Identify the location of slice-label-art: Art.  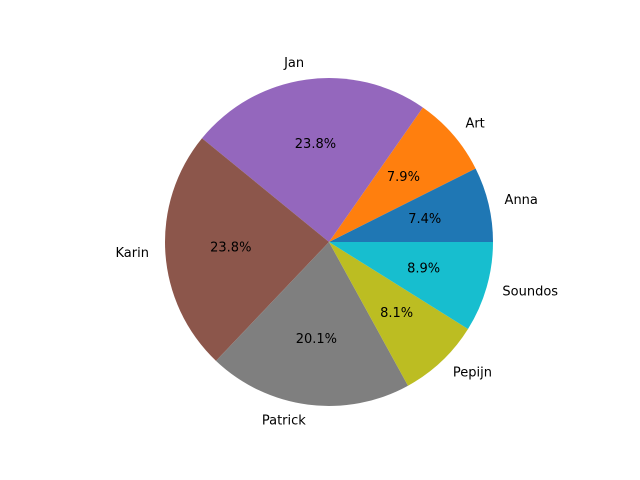
(474, 123).